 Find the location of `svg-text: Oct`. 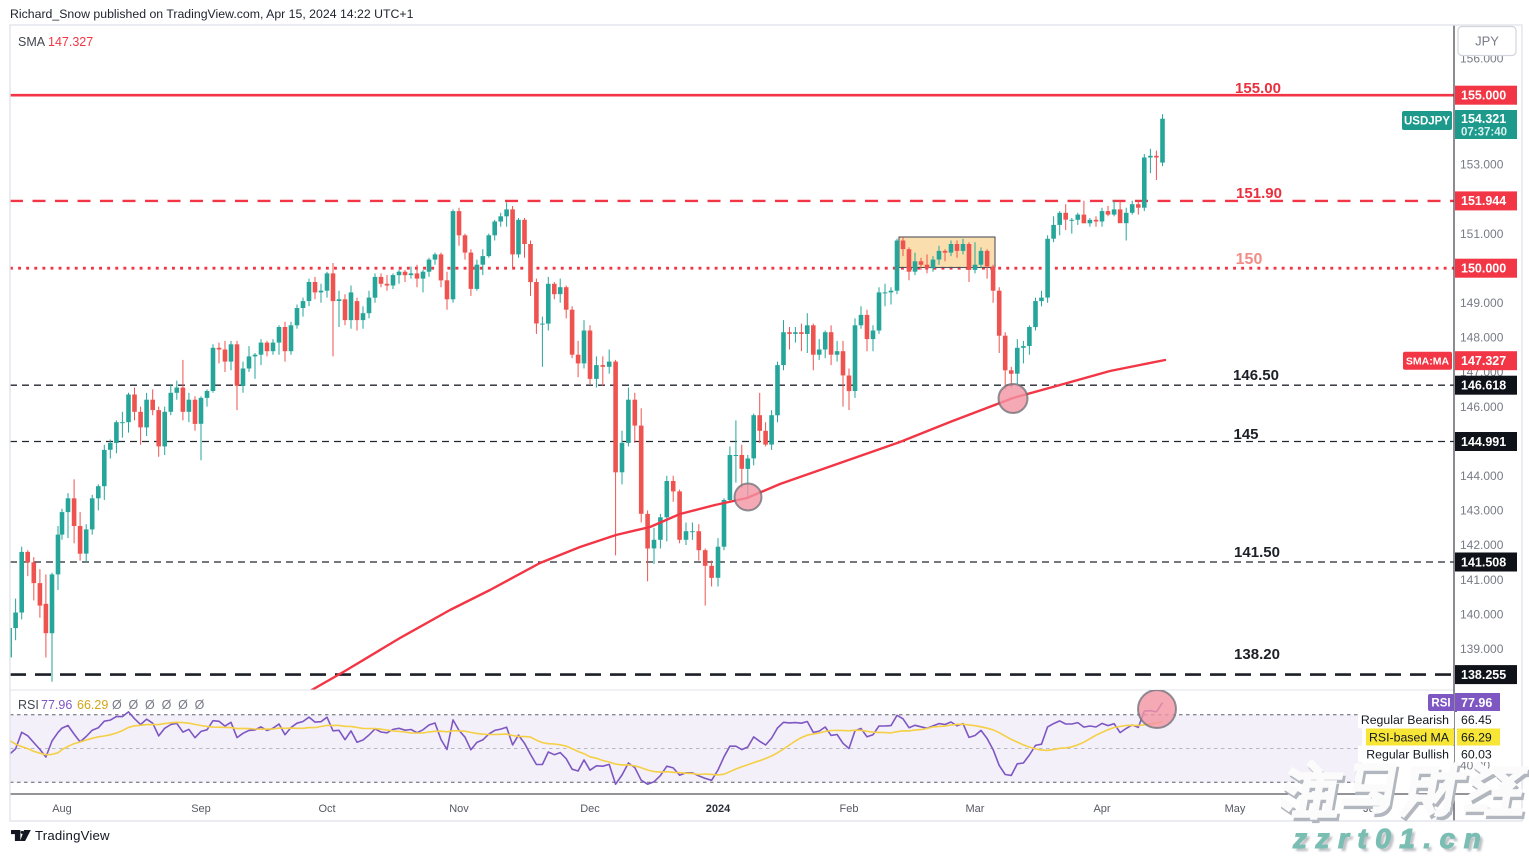

svg-text: Oct is located at coordinates (326, 809).